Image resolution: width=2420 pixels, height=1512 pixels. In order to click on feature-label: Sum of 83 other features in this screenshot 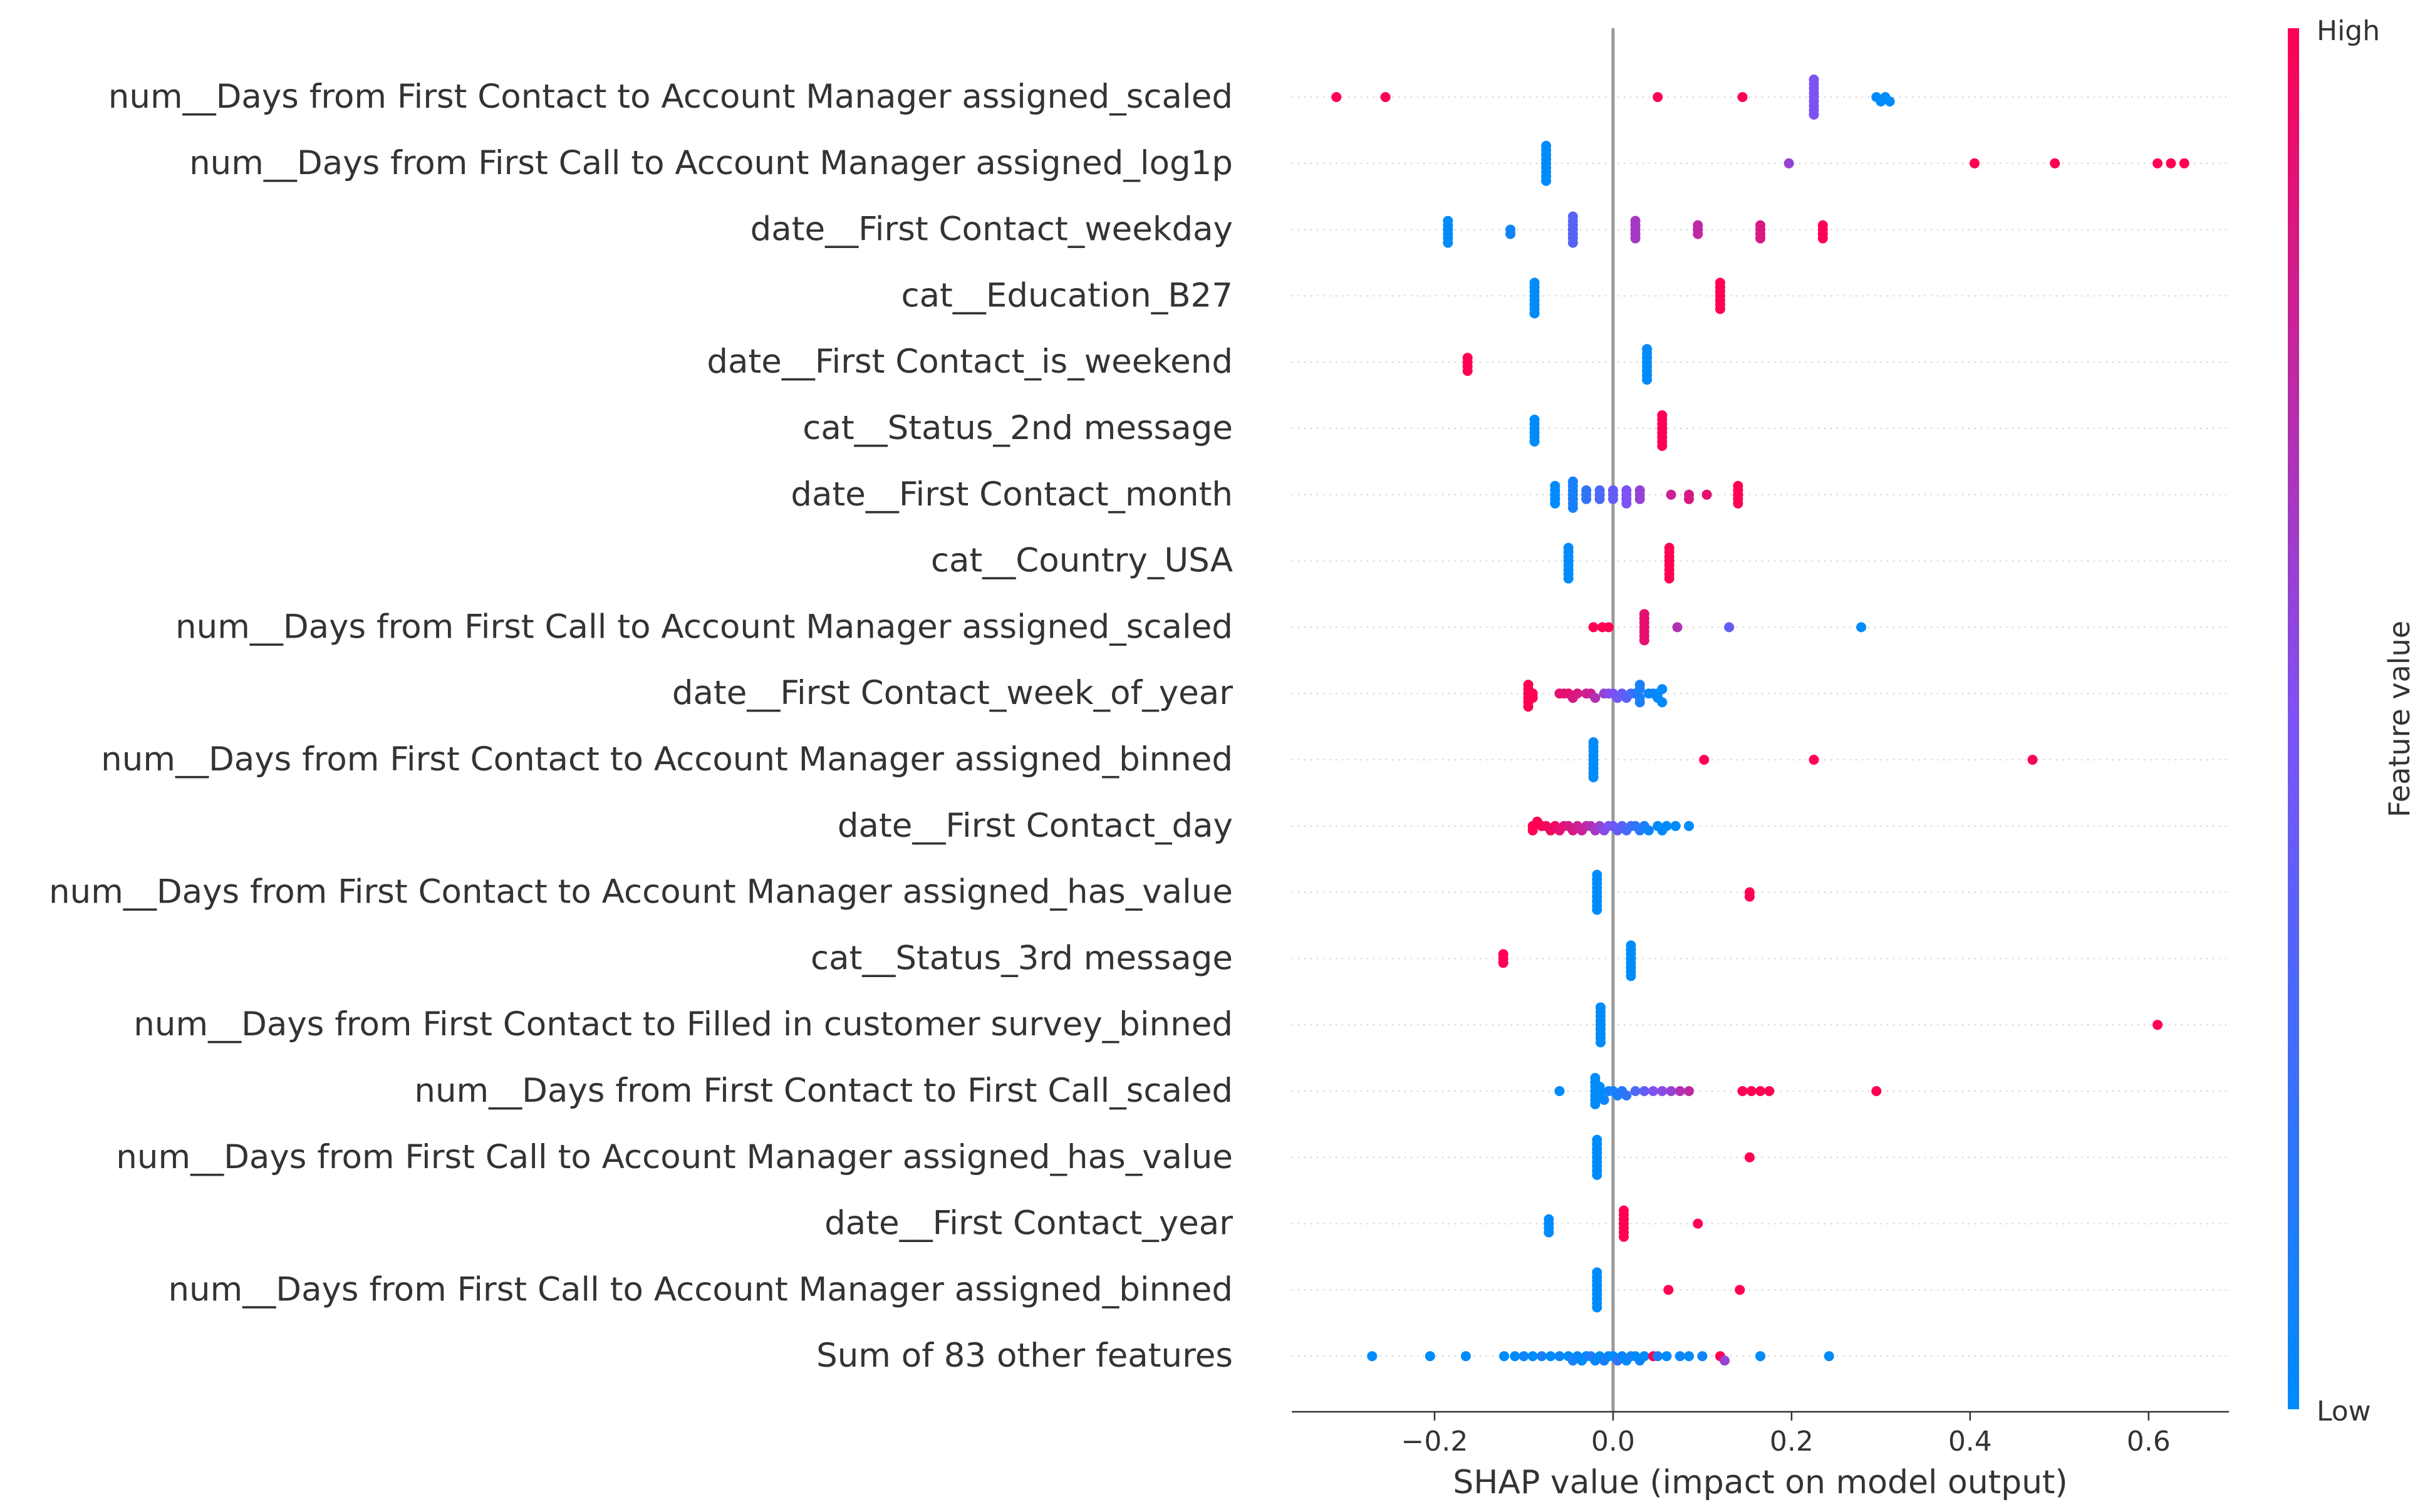, I will do `click(1024, 1356)`.